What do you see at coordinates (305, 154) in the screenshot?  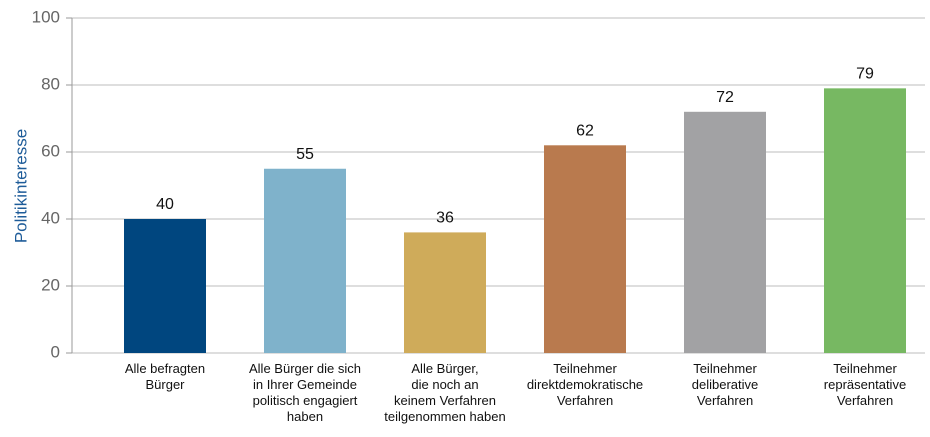 I see `data-label: 55` at bounding box center [305, 154].